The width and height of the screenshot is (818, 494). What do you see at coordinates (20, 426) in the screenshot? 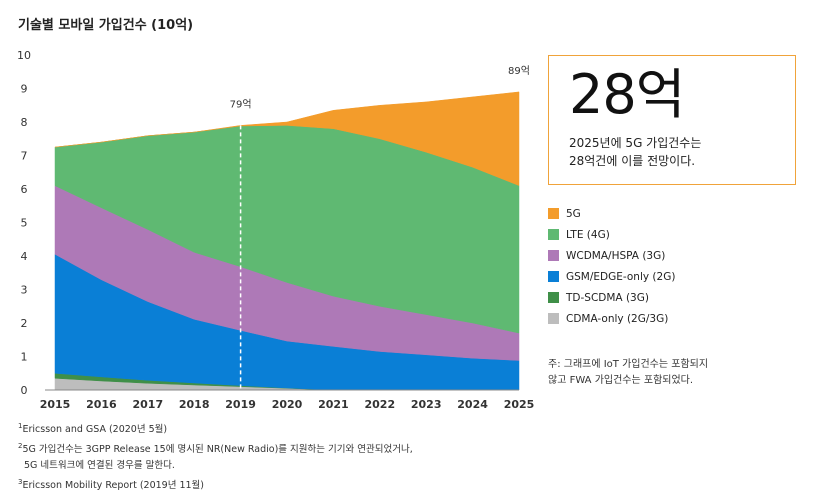
I see `footnote-mark: 1` at bounding box center [20, 426].